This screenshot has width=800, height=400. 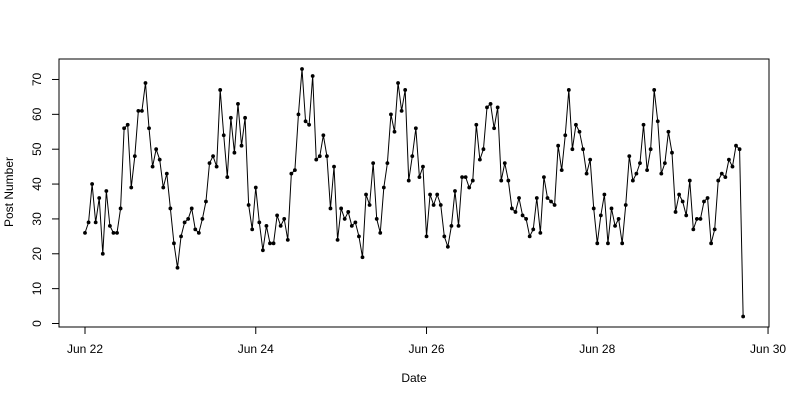 What do you see at coordinates (597, 349) in the screenshot?
I see `x-tick-label: Jun 28` at bounding box center [597, 349].